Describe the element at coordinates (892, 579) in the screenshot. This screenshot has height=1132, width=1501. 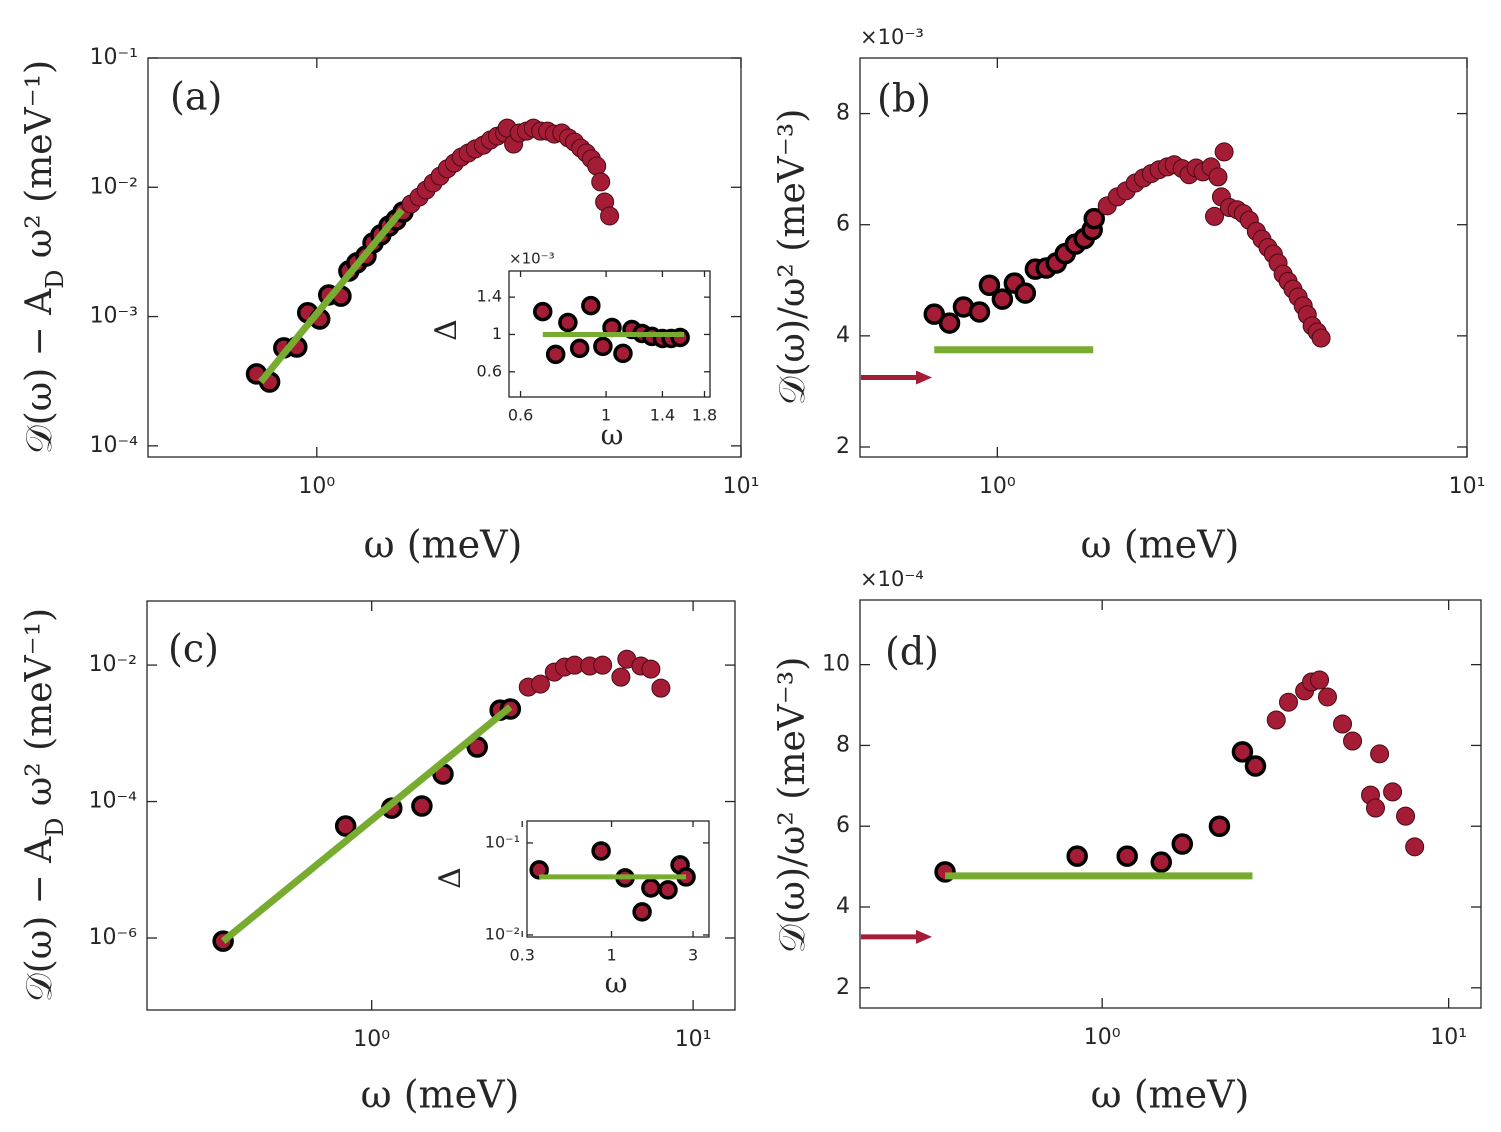
I see `y-multiplier: ×10⁻⁴` at that location.